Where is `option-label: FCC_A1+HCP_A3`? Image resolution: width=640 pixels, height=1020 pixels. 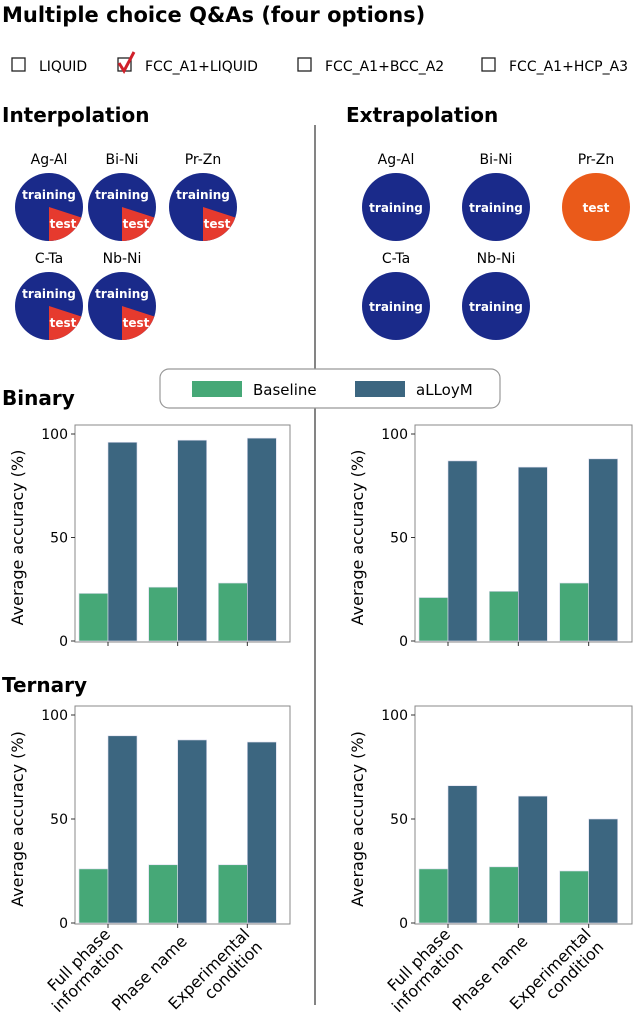
option-label: FCC_A1+HCP_A3 is located at coordinates (568, 67).